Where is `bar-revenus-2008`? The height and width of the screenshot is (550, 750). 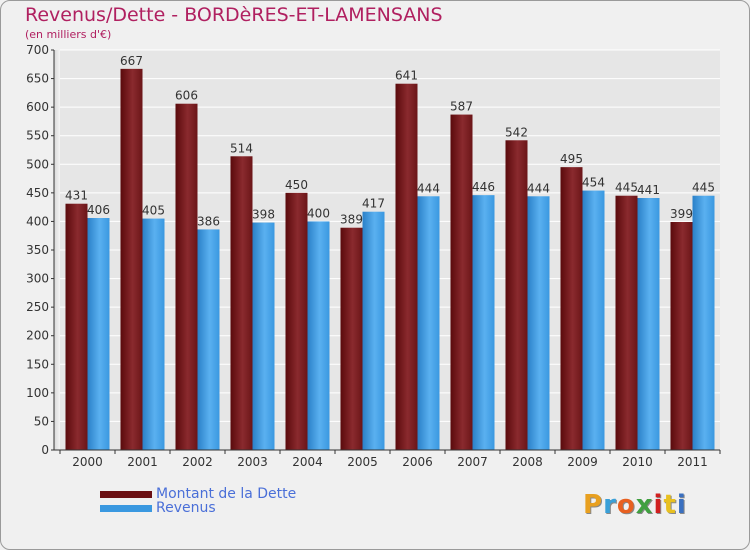 bar-revenus-2008 is located at coordinates (538, 323).